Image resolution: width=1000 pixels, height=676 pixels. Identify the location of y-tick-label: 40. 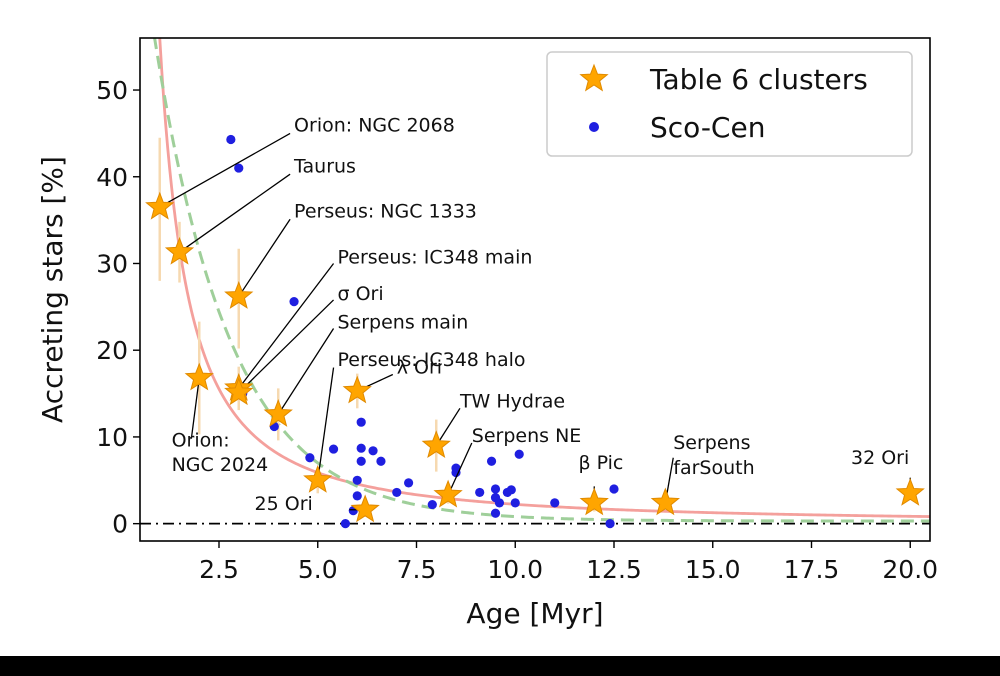
(112, 177).